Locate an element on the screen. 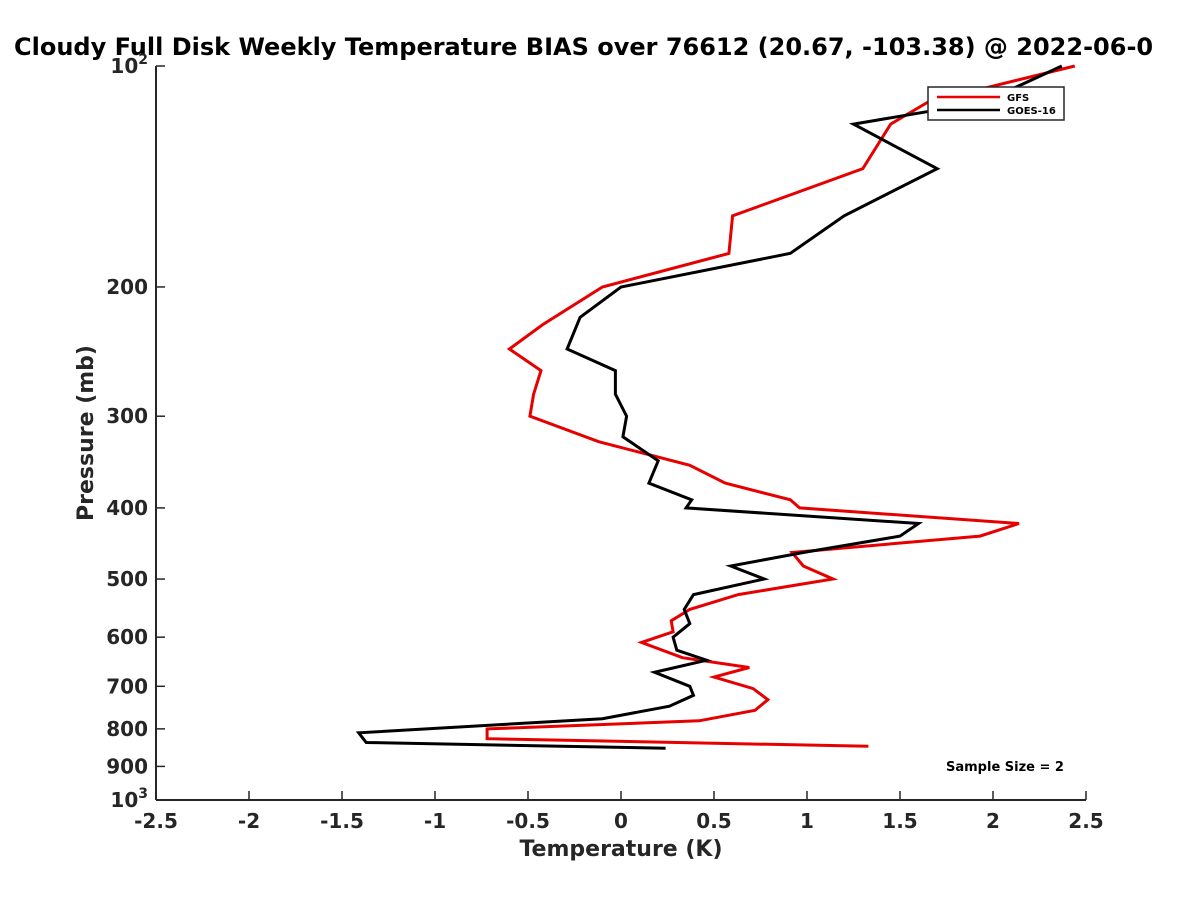 The width and height of the screenshot is (1200, 900). x-tick-label: -2.5 is located at coordinates (156, 821).